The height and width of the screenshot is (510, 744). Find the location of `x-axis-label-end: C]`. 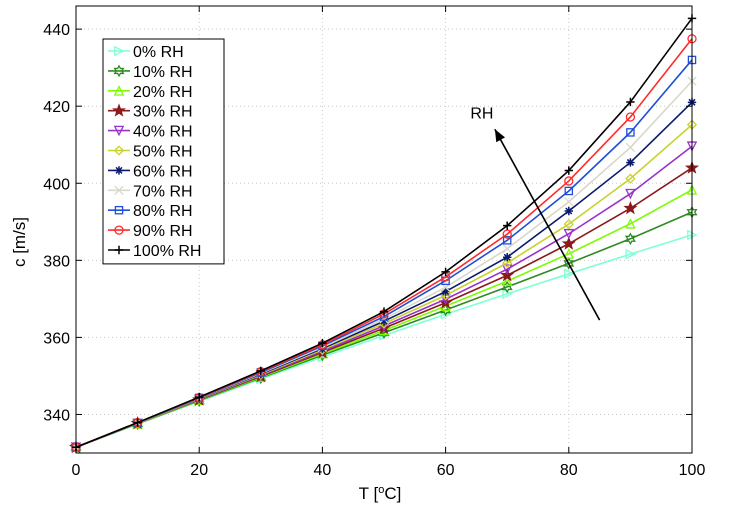

x-axis-label-end: C] is located at coordinates (392, 493).